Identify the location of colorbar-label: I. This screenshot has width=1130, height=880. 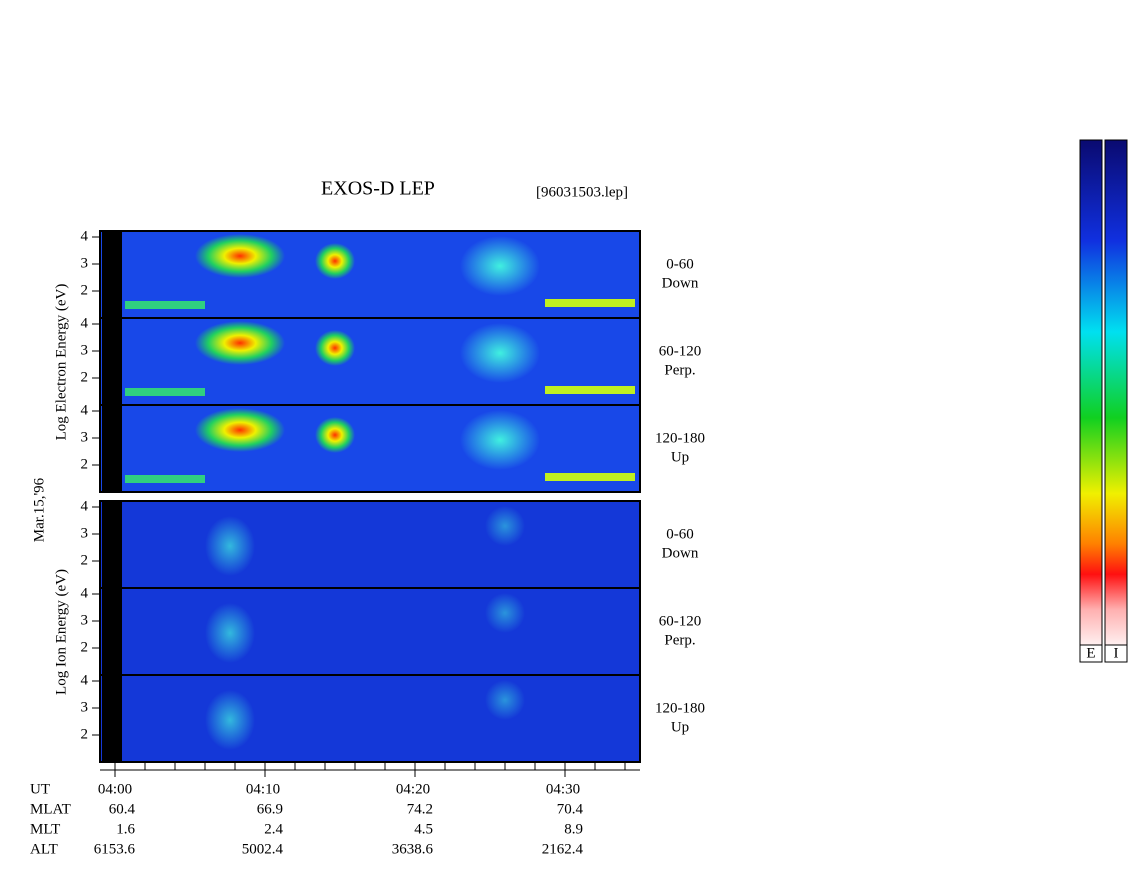
(1116, 653).